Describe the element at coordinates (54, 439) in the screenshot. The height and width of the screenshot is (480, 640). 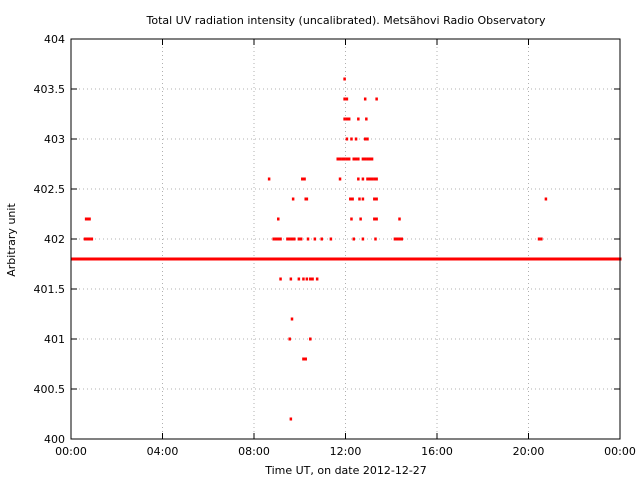
I see `y-tick-label: 400` at that location.